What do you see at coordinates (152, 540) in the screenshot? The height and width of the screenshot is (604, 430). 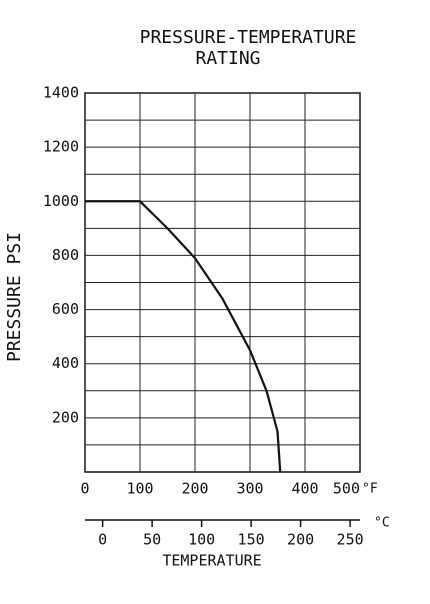 I see `x2-tick-label: 50` at bounding box center [152, 540].